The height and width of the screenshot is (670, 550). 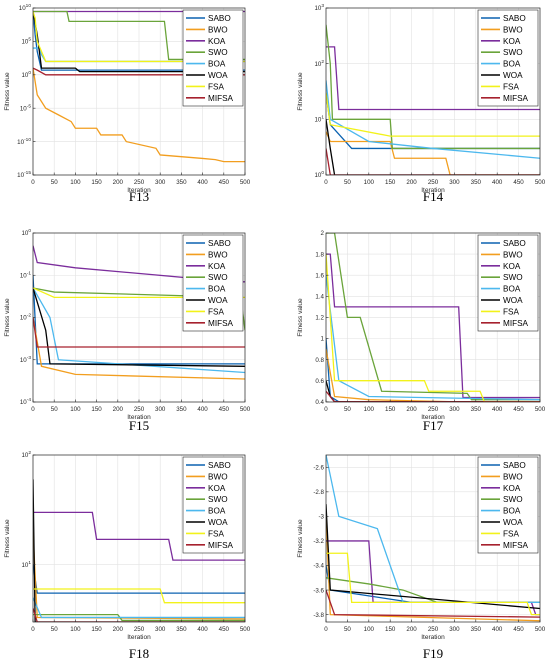 I want to click on y-tick-label: 10¹⁰, so click(x=25, y=7).